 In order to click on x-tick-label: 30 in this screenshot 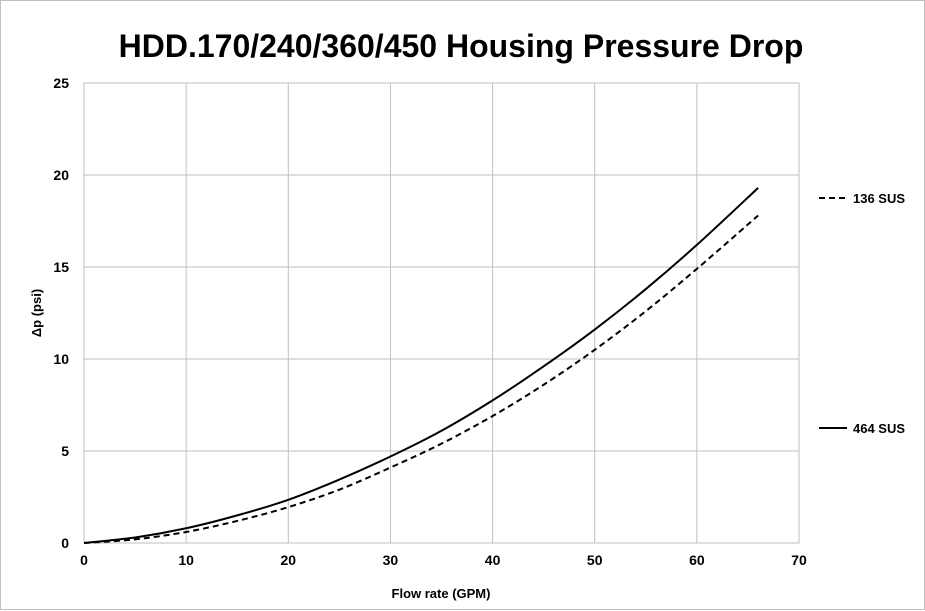, I will do `click(391, 560)`.